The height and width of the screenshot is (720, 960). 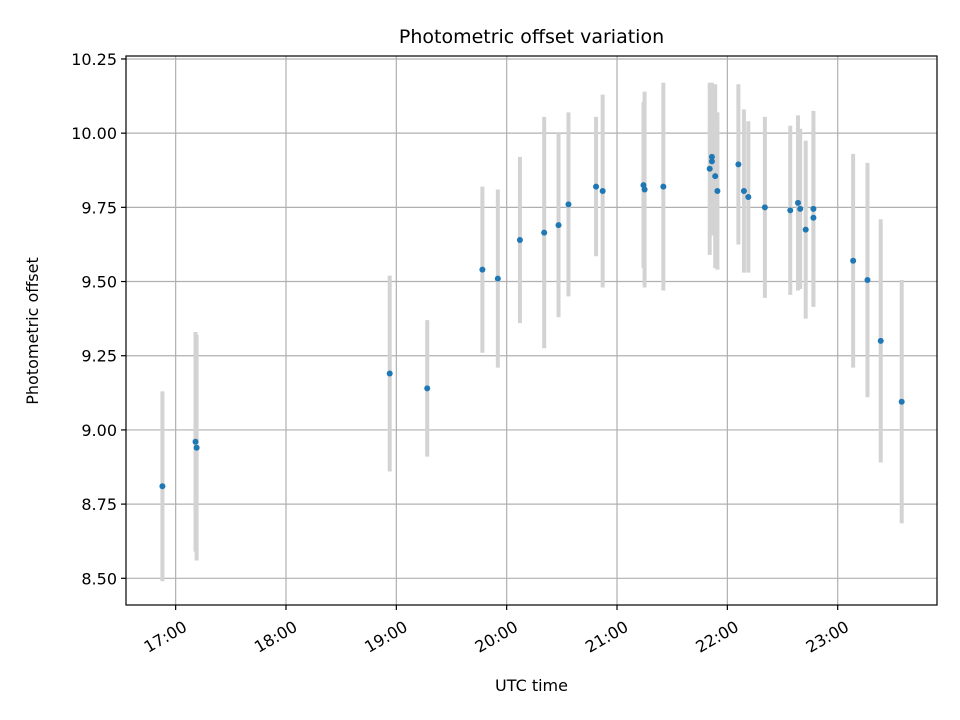 What do you see at coordinates (531, 685) in the screenshot?
I see `x-axis-label: UTC time` at bounding box center [531, 685].